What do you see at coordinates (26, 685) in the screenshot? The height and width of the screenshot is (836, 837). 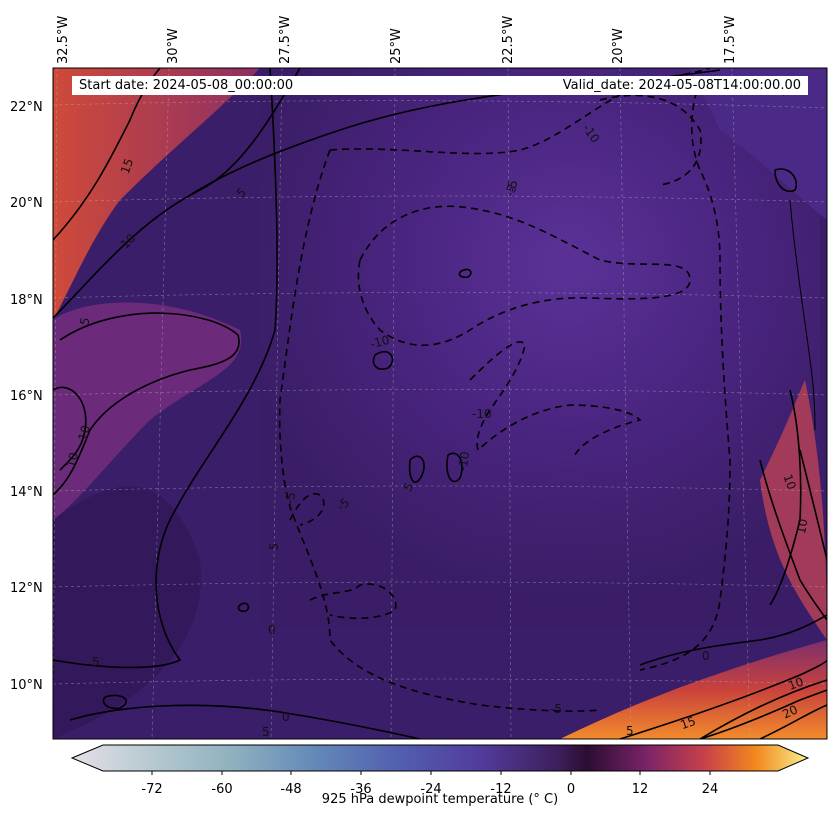 I see `lat-tick-label: 10°N` at bounding box center [26, 685].